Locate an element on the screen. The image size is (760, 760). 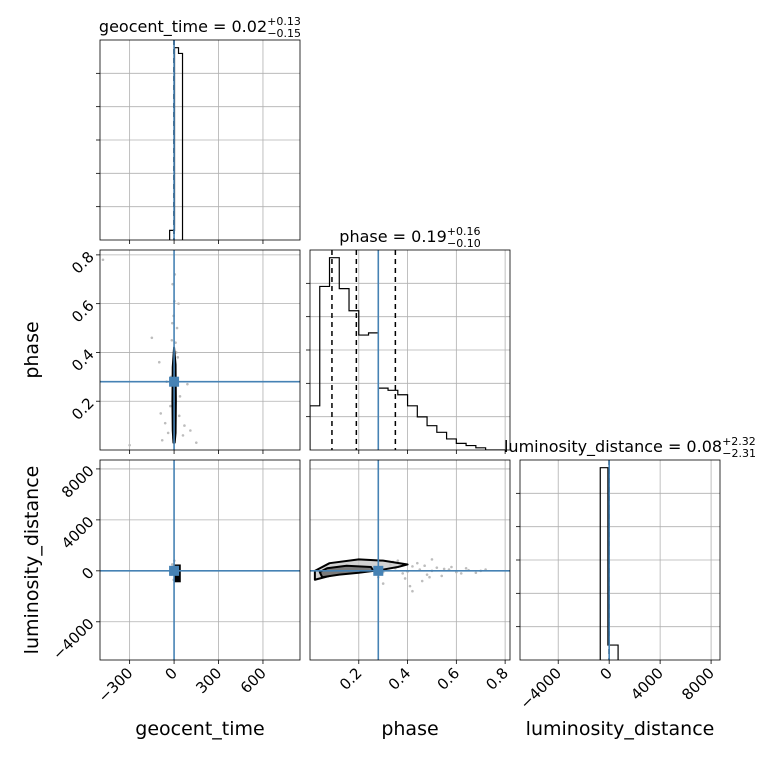
xtick-label-geocent_time: 0 is located at coordinates (170, 673).